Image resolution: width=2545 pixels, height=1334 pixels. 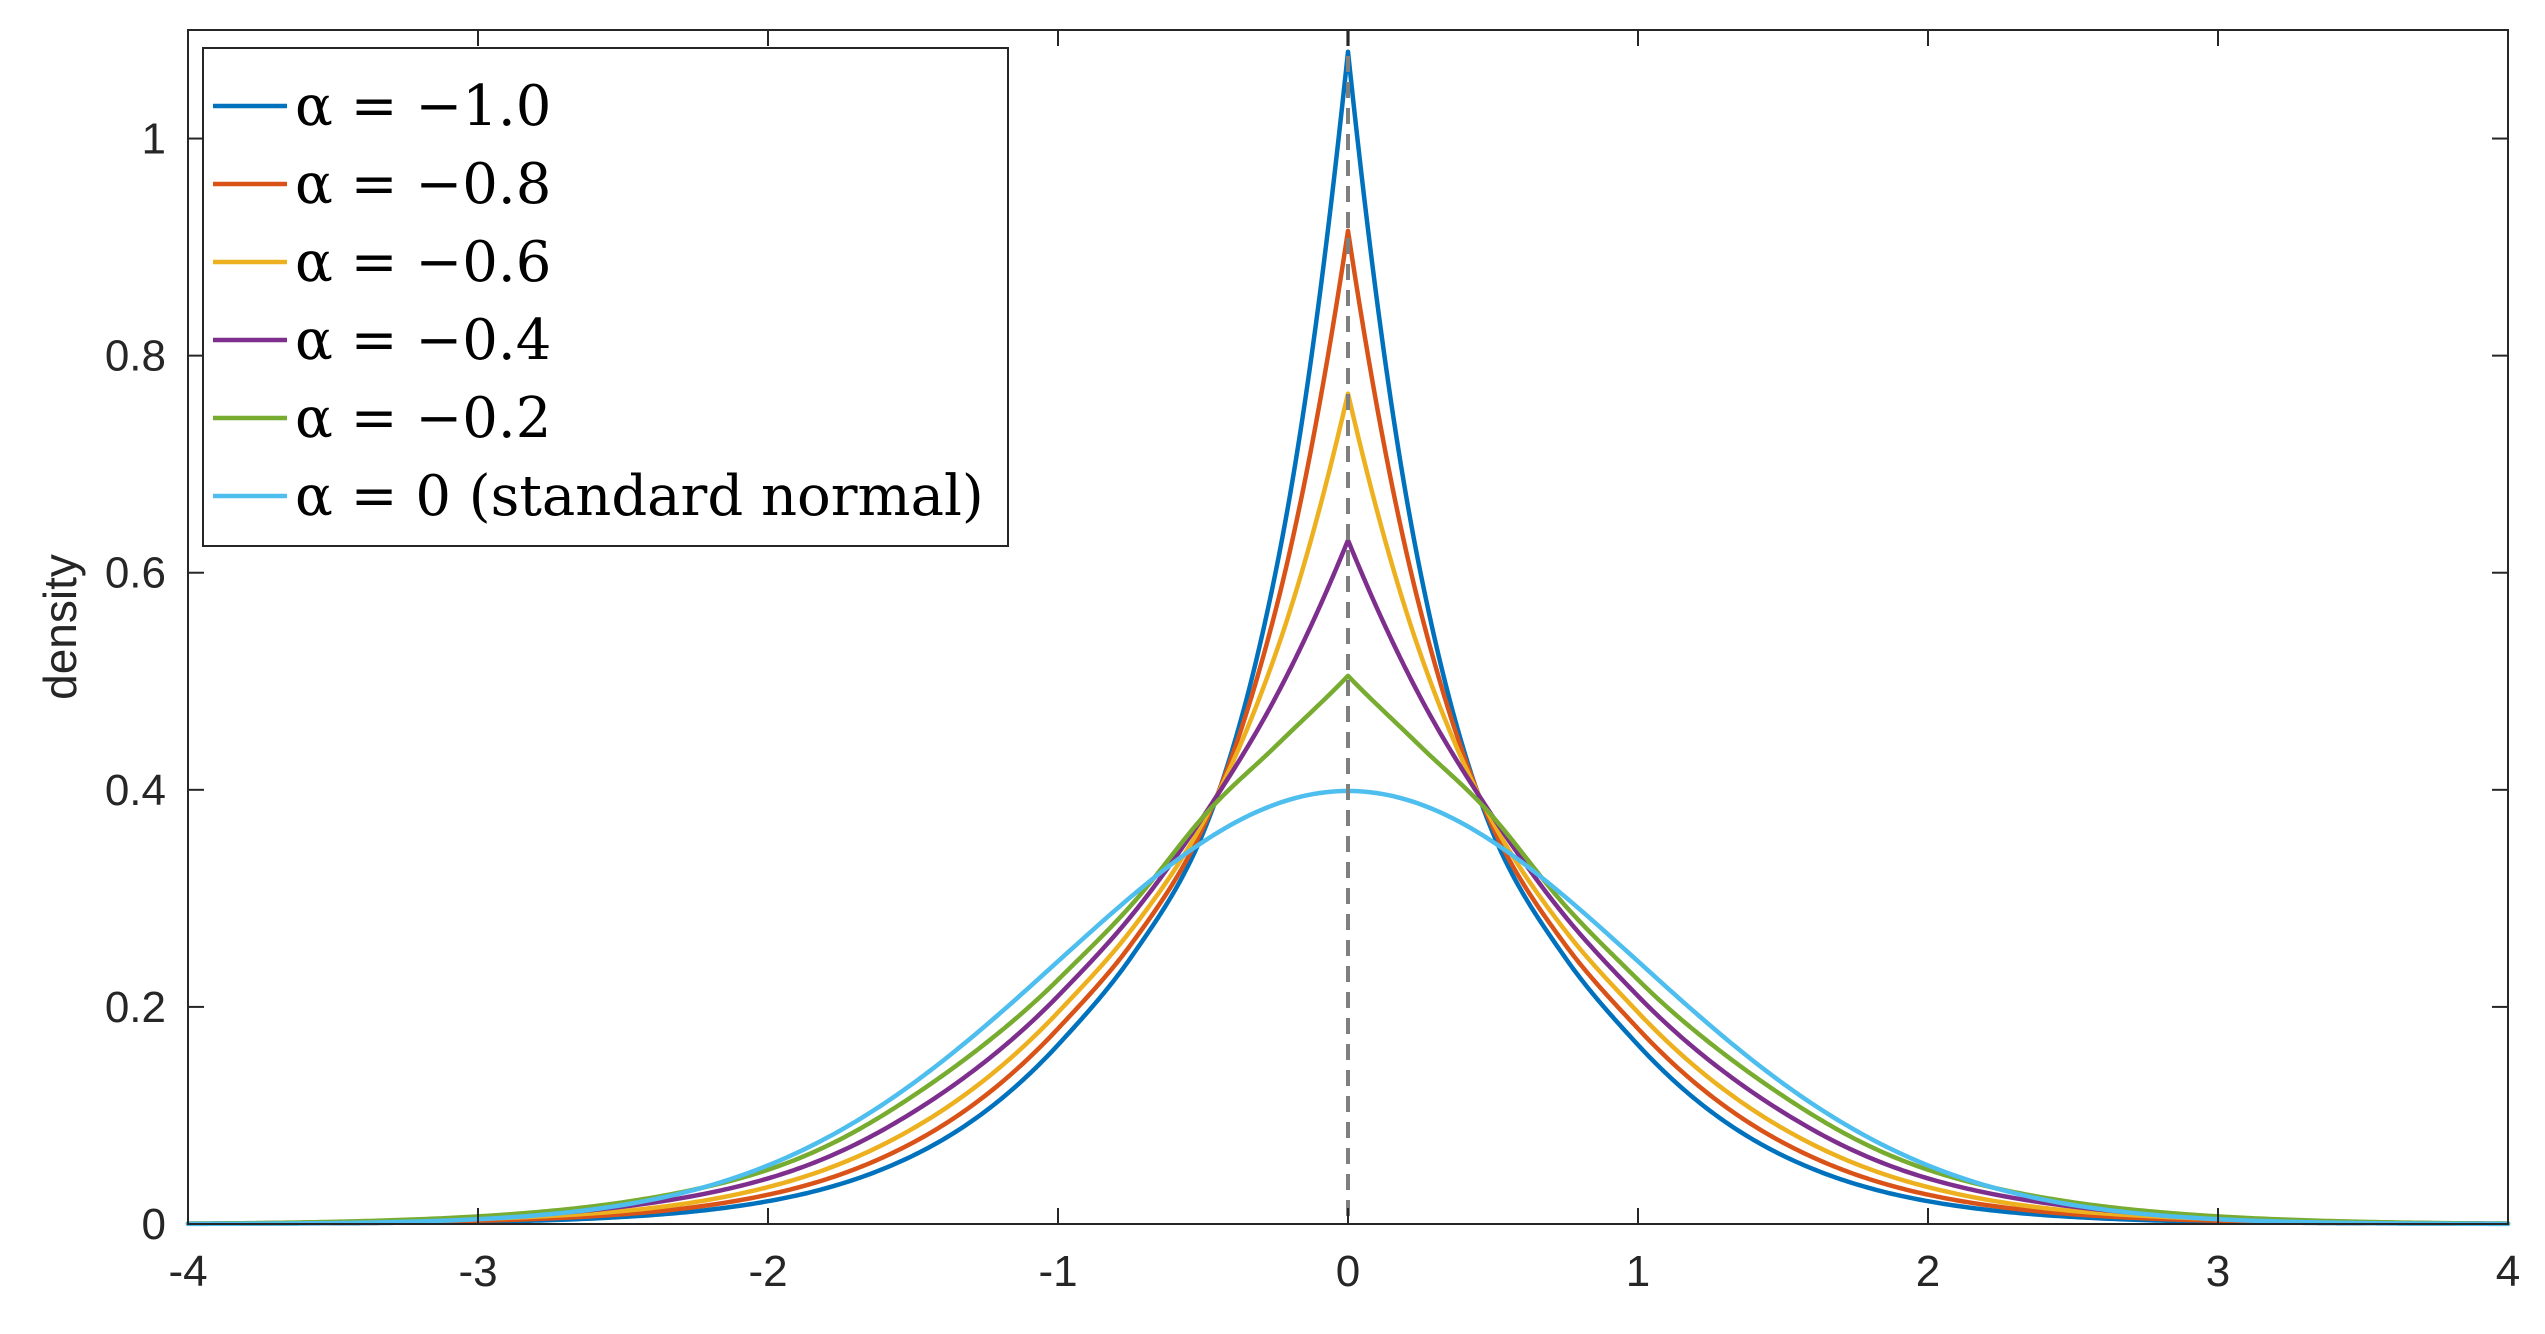 I want to click on x-tick-label: -3, so click(x=477, y=1271).